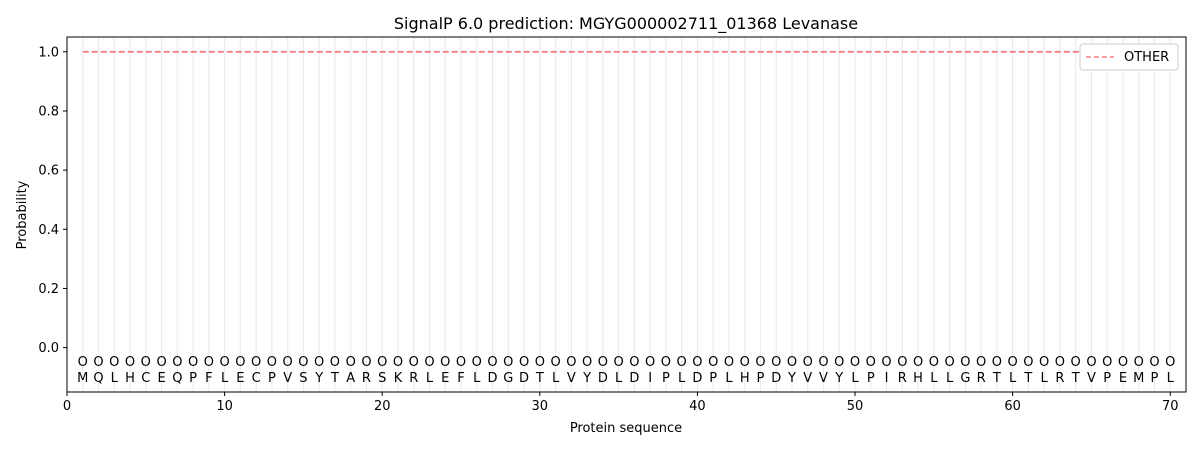 This screenshot has height=450, width=1200. Describe the element at coordinates (48, 111) in the screenshot. I see `y-tick-label: 0.8` at that location.